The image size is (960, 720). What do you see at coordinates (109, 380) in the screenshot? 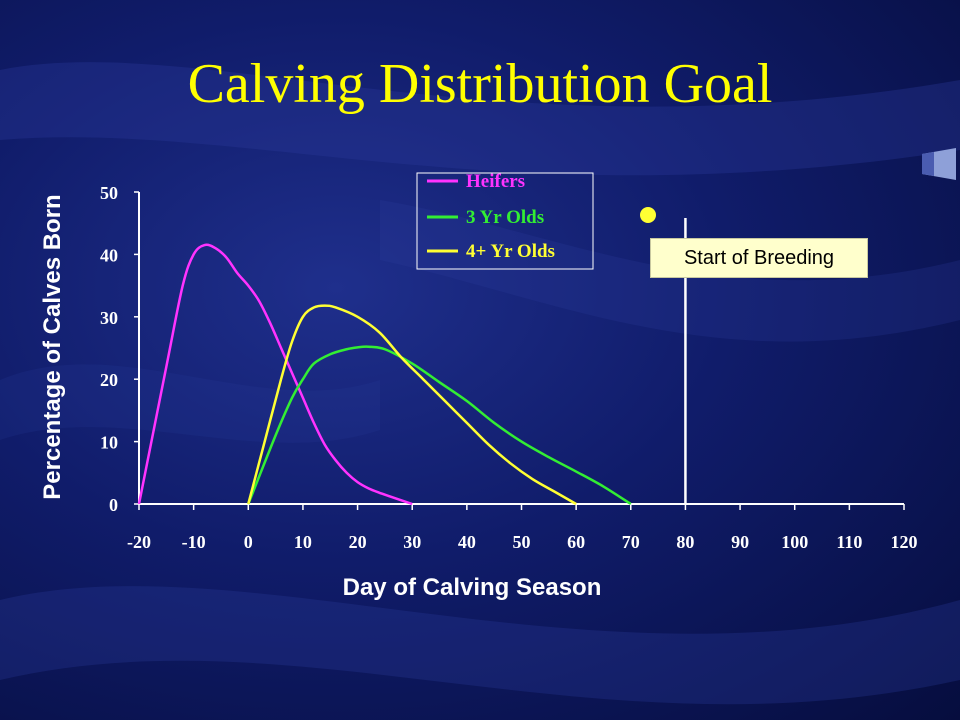
I see `y-tick-label: 20` at bounding box center [109, 380].